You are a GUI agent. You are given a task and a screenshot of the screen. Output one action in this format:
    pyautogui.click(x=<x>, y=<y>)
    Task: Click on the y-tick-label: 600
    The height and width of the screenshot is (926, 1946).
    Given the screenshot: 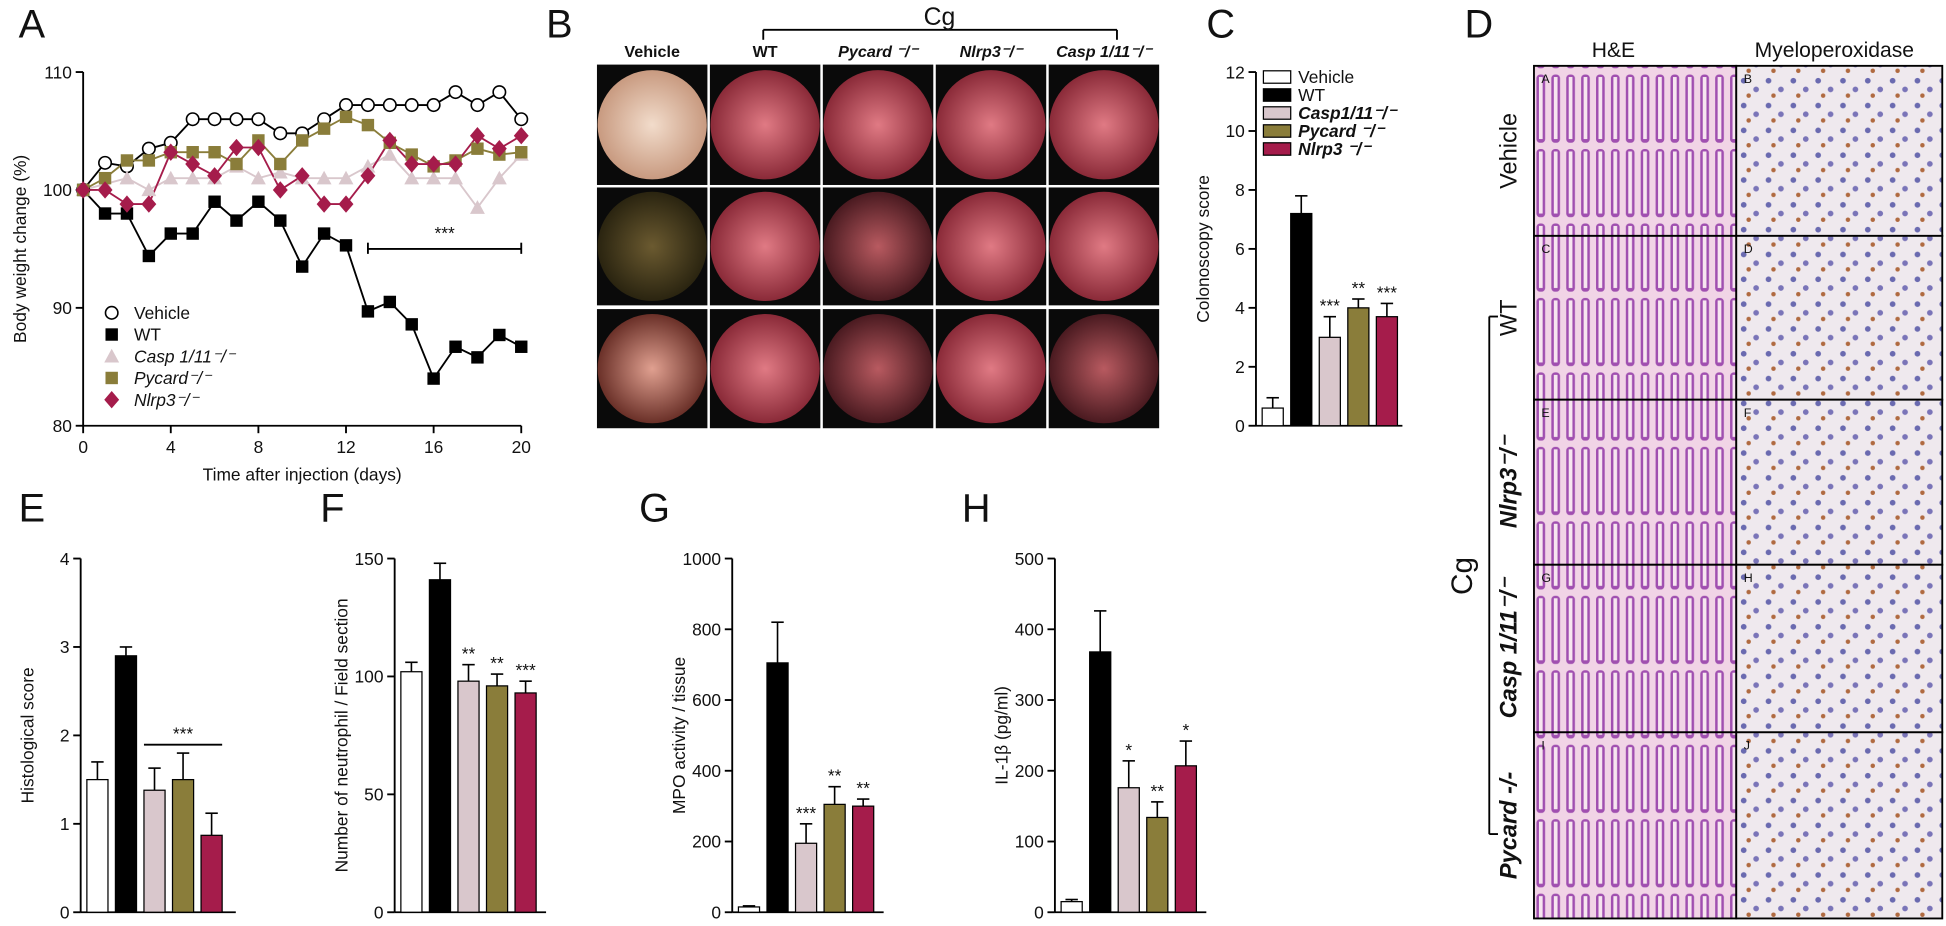 What is the action you would take?
    pyautogui.click(x=706, y=700)
    